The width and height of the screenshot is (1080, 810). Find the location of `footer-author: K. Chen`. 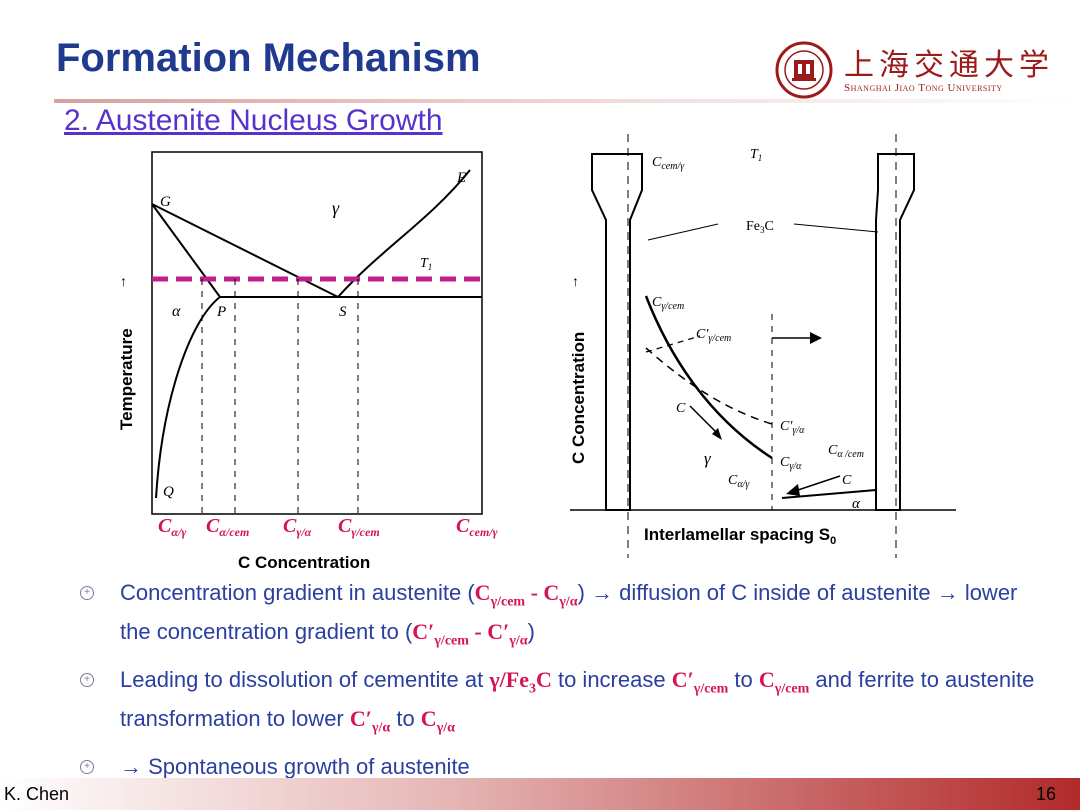

footer-author: K. Chen is located at coordinates (37, 794).